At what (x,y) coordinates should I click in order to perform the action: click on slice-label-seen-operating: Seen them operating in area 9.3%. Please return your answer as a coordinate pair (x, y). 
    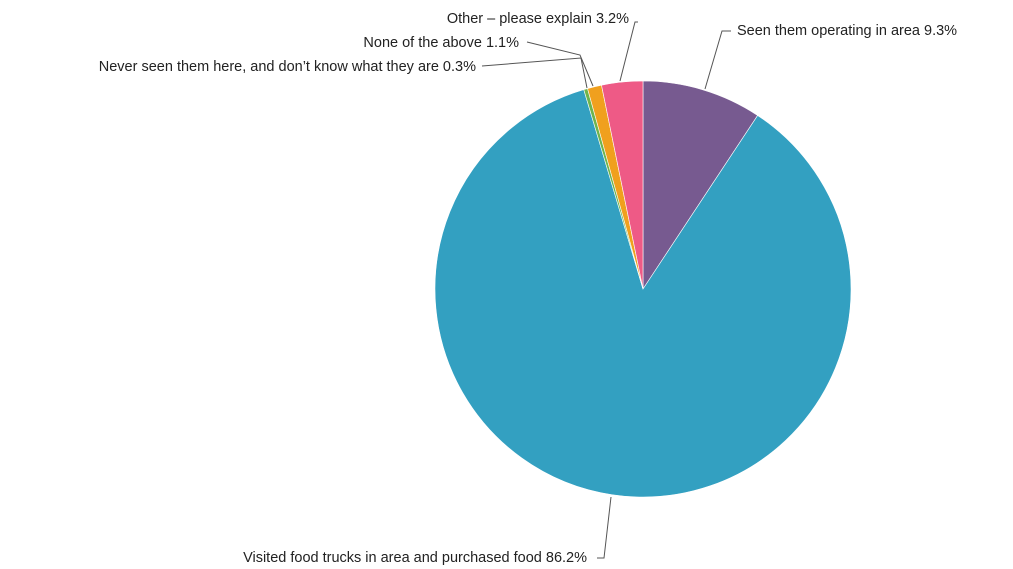
    Looking at the image, I should click on (847, 31).